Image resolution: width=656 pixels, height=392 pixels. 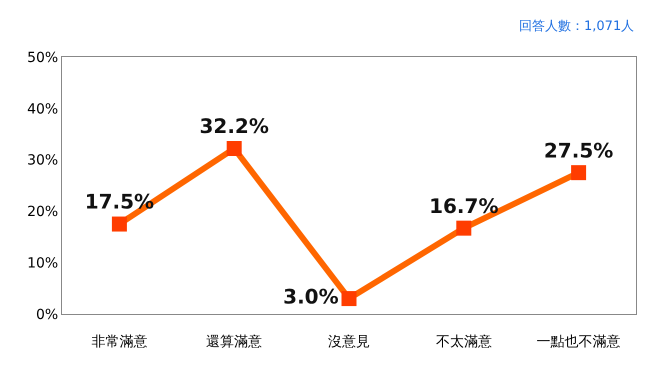 What do you see at coordinates (42, 109) in the screenshot?
I see `y-tick-label: 40%` at bounding box center [42, 109].